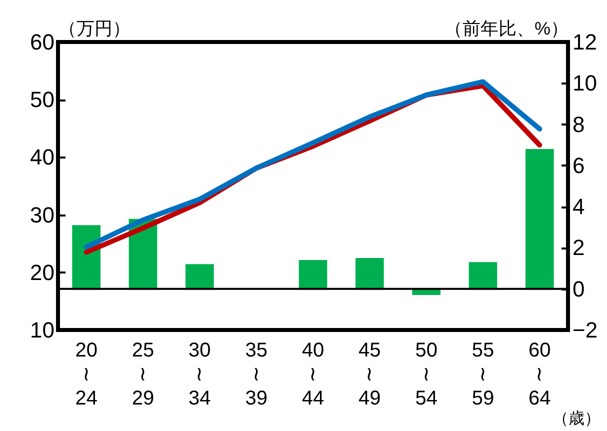  What do you see at coordinates (578, 207) in the screenshot?
I see `y2-tick-label: 4` at bounding box center [578, 207].